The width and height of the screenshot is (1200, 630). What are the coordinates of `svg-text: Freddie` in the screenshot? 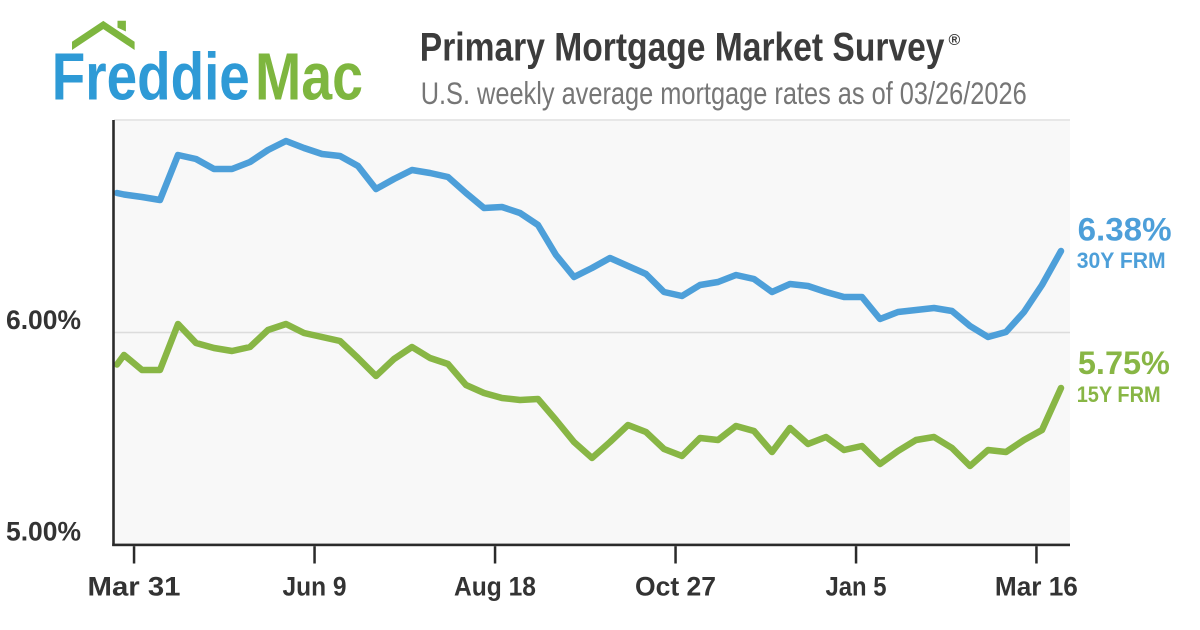 It's located at (151, 76).